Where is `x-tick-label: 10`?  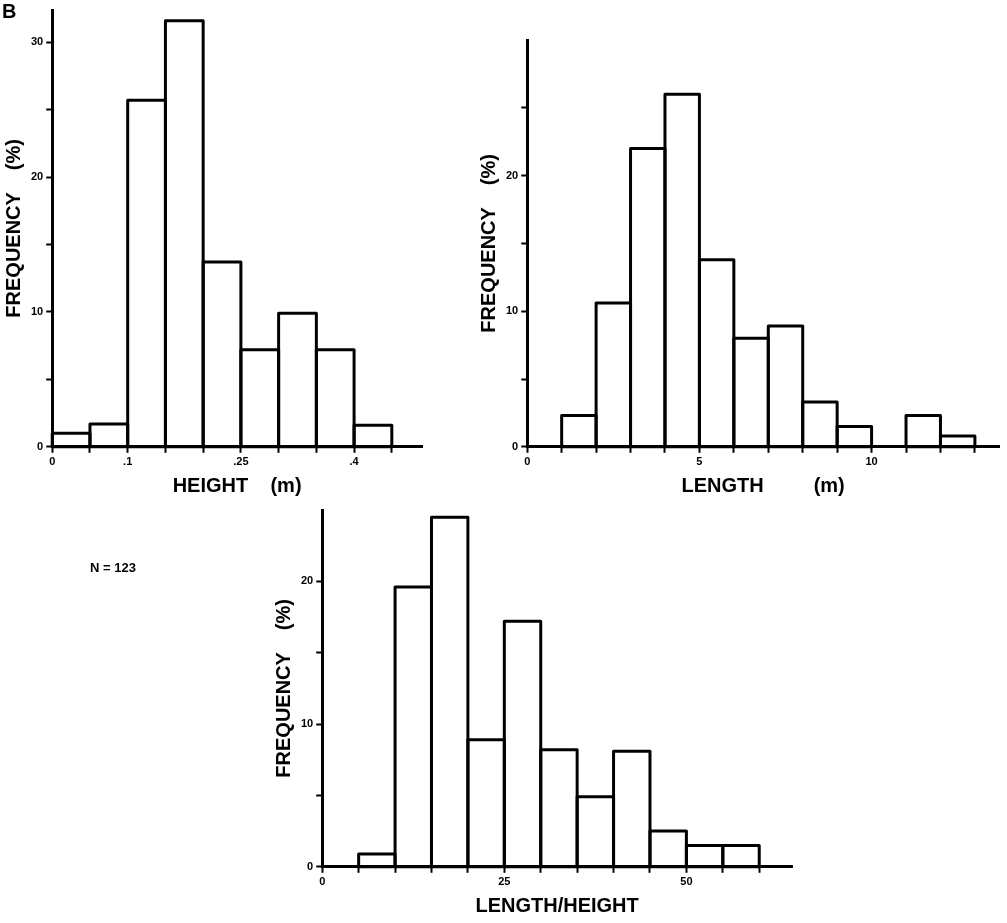 x-tick-label: 10 is located at coordinates (871, 461).